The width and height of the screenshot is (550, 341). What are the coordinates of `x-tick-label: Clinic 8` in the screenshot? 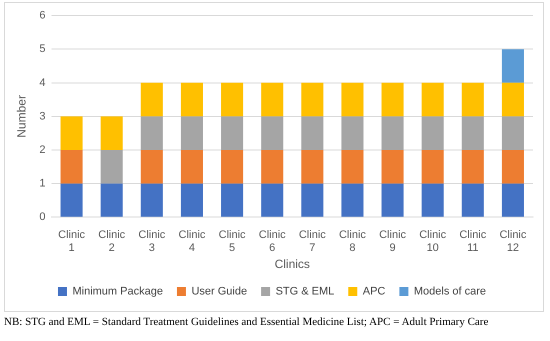 It's located at (352, 241).